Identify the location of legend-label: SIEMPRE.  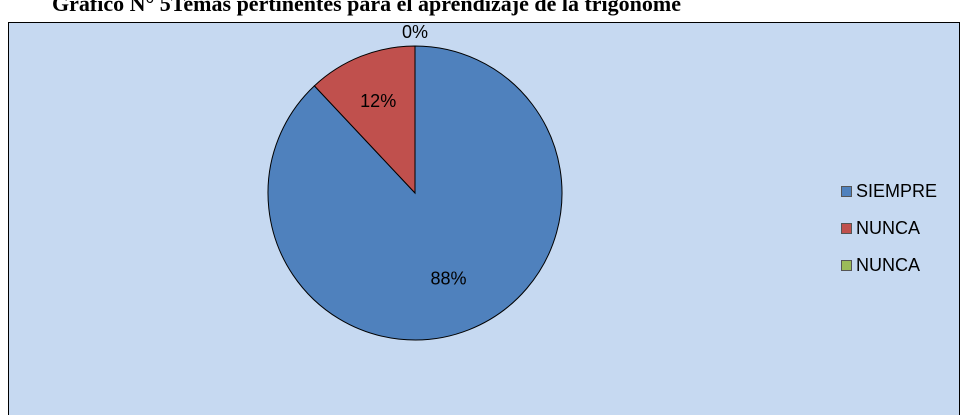
(897, 190).